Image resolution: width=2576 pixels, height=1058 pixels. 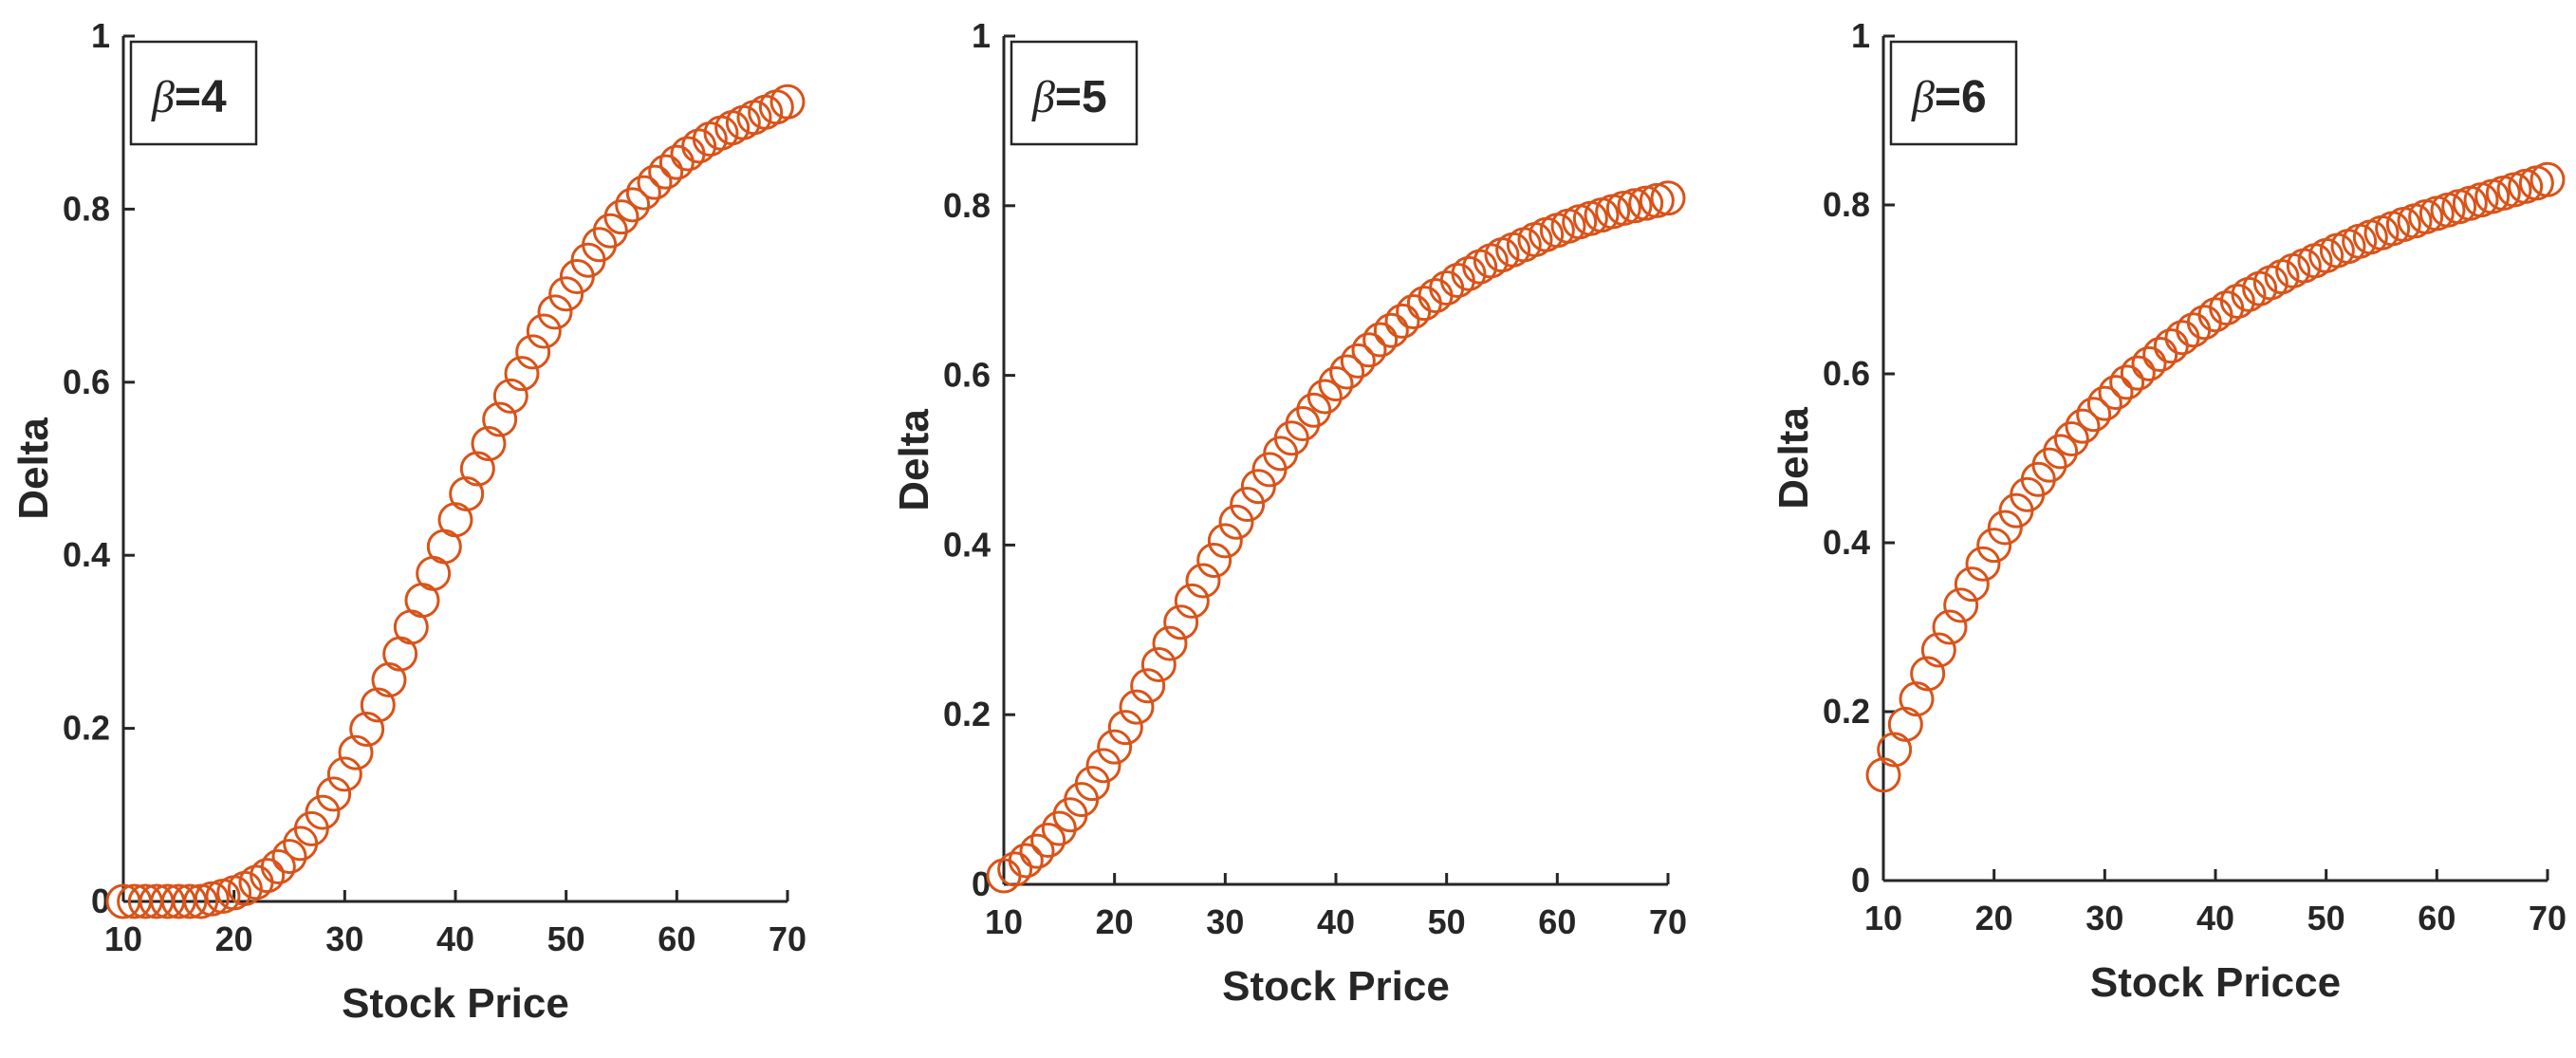 What do you see at coordinates (2215, 982) in the screenshot?
I see `x-axis-label: Stock Pricce` at bounding box center [2215, 982].